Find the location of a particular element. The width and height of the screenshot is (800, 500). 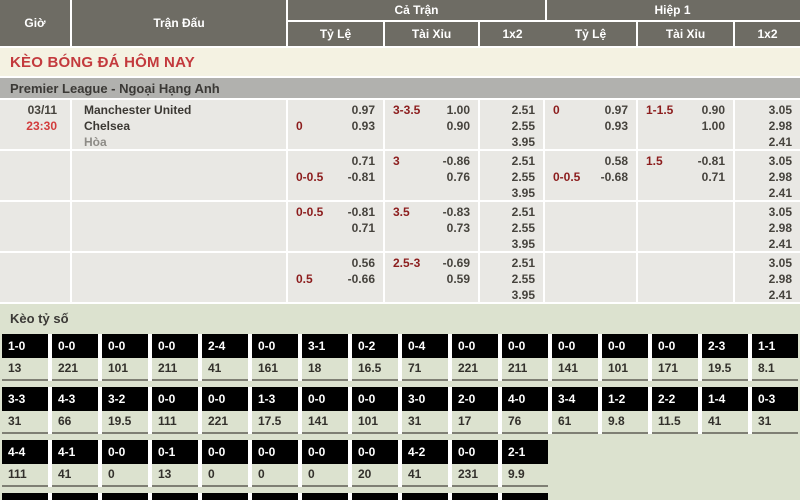

score-bet-option: 4-0 76 is located at coordinates (525, 410).